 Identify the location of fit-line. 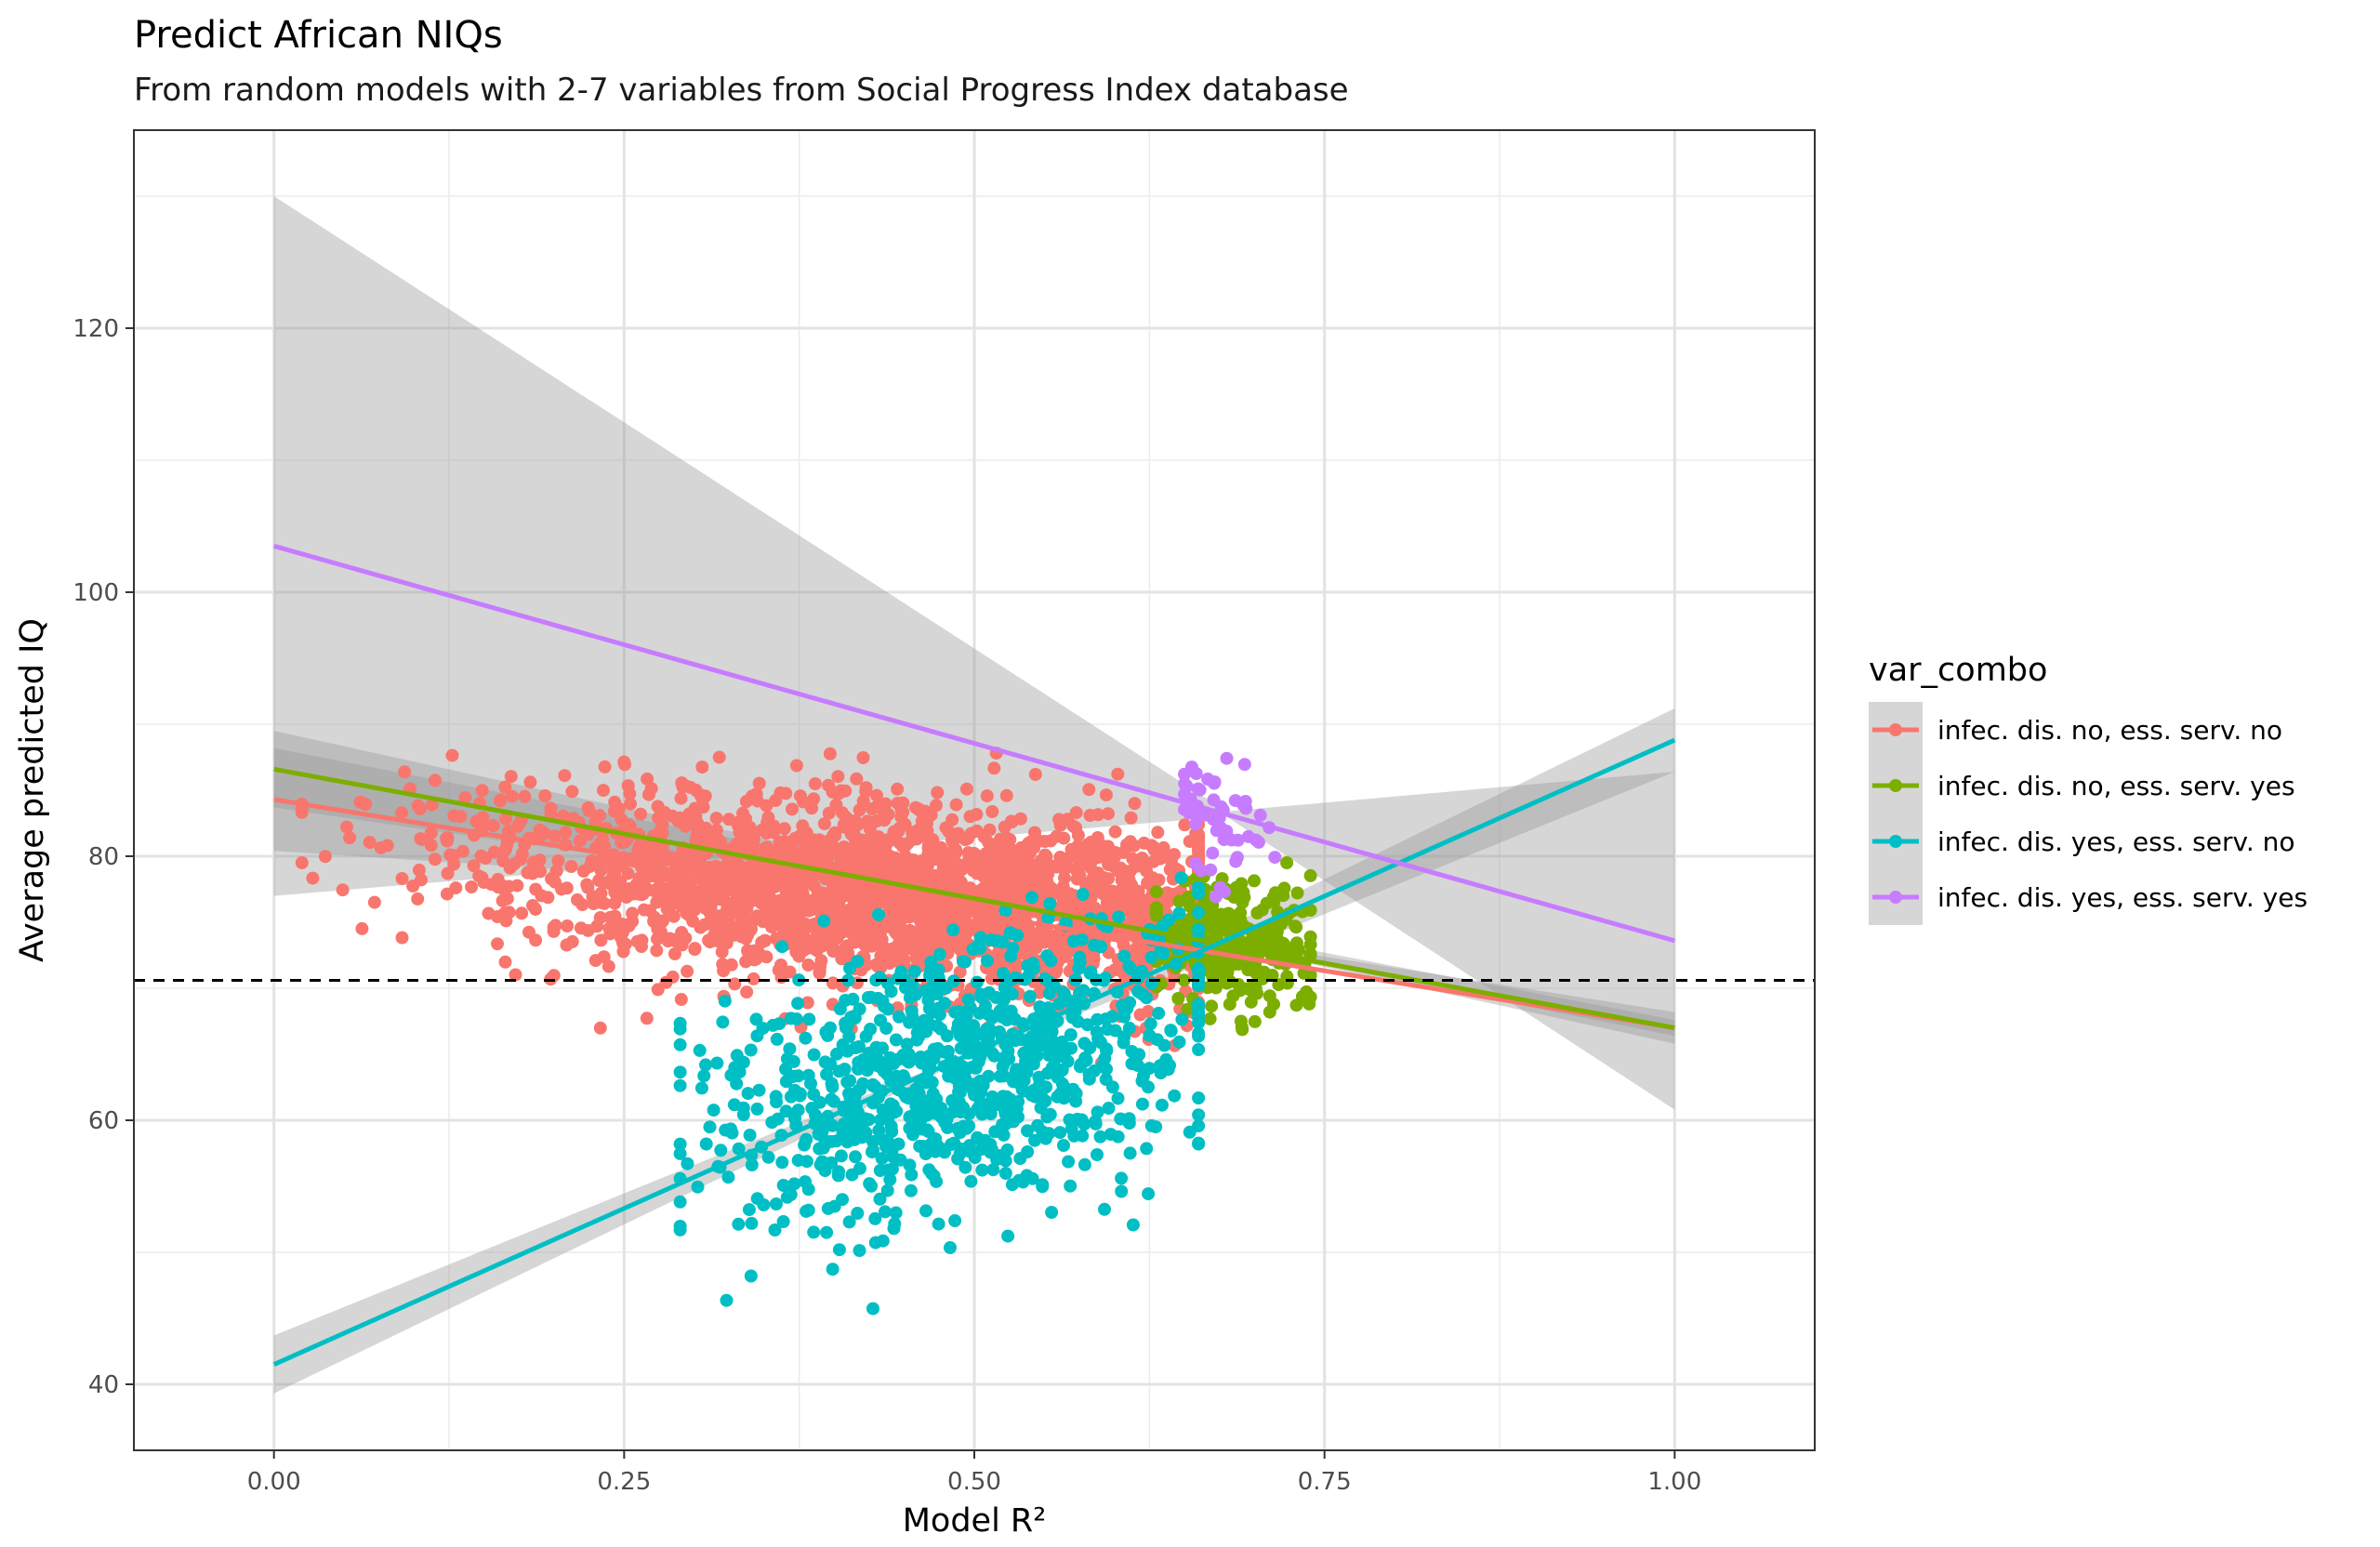
(974, 914).